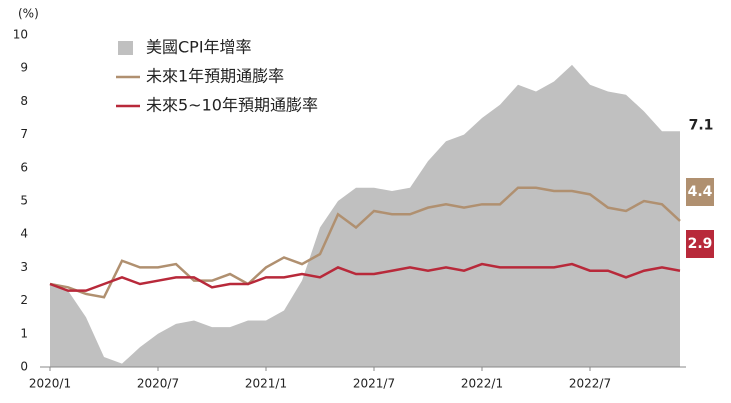 The width and height of the screenshot is (731, 403). I want to click on y-tick-label: 10, so click(20, 35).